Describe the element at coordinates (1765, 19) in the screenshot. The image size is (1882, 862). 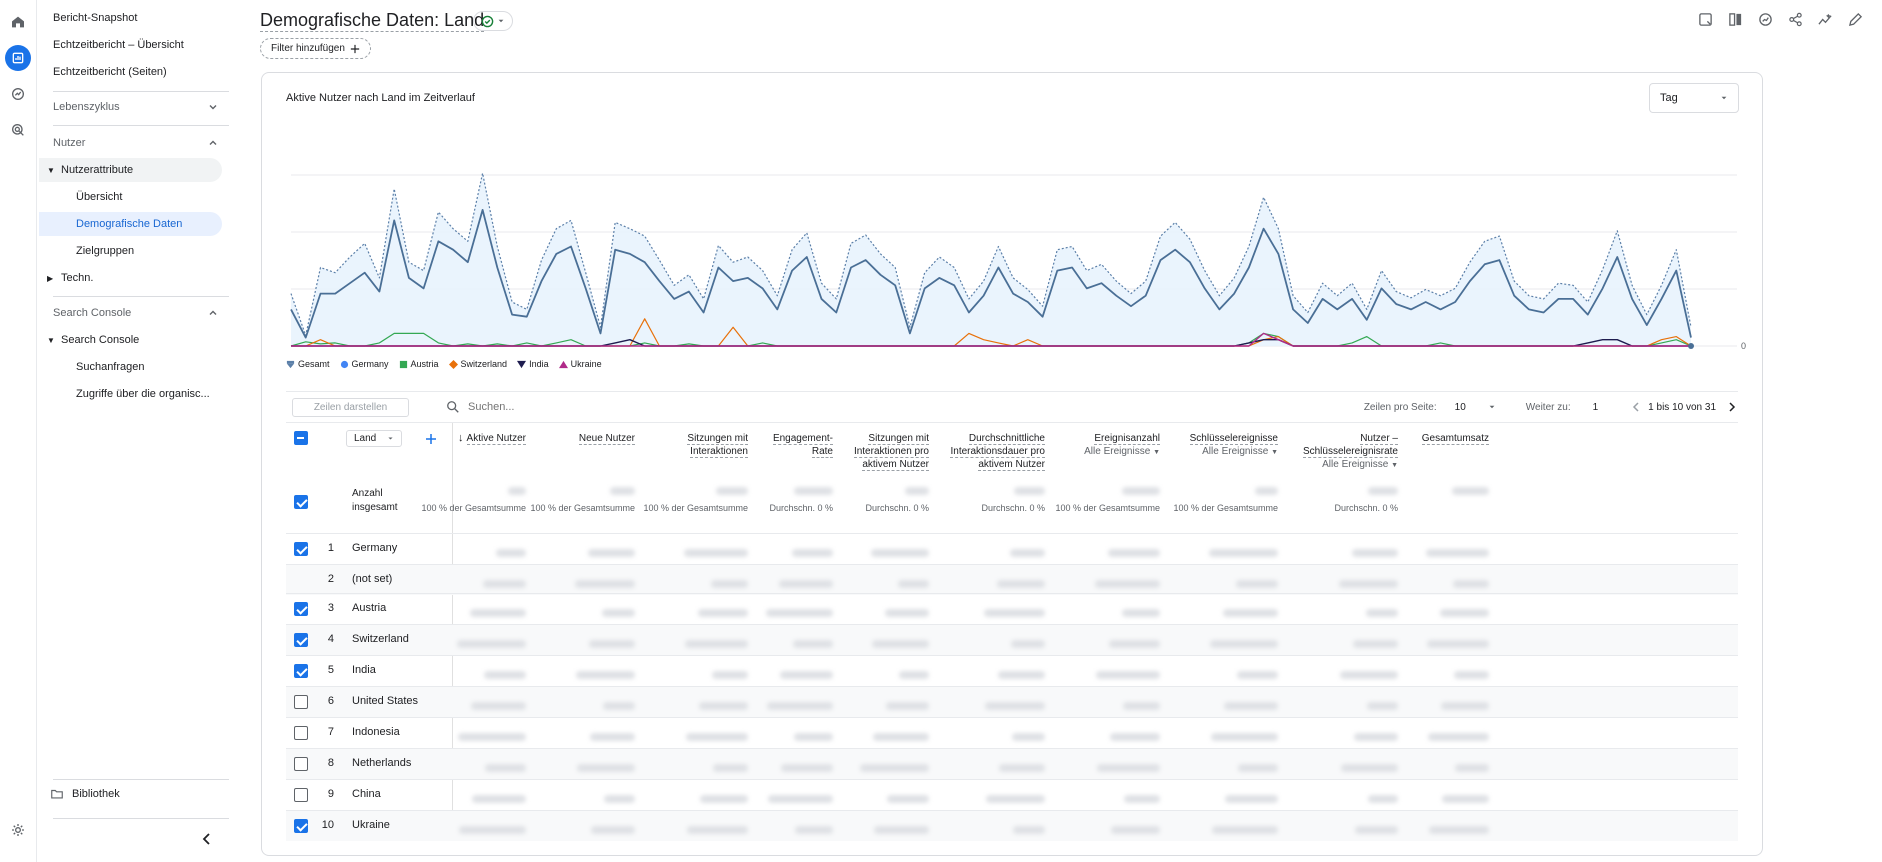
I see `insights-icon` at that location.